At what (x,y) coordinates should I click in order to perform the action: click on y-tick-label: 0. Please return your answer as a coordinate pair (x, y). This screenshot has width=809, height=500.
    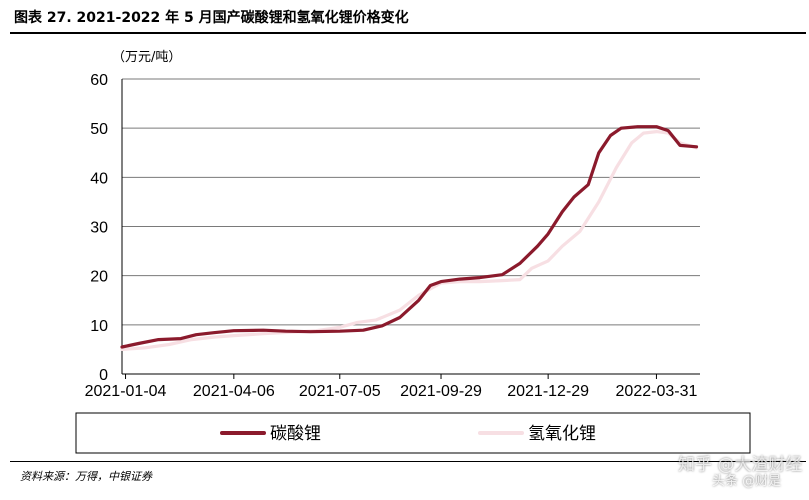
    Looking at the image, I should click on (103, 375).